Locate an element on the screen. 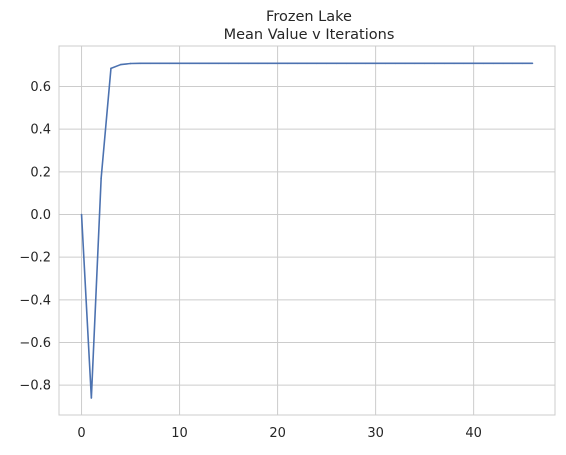 This screenshot has width=566, height=455. y-tick-label: −0.8 is located at coordinates (35, 386).